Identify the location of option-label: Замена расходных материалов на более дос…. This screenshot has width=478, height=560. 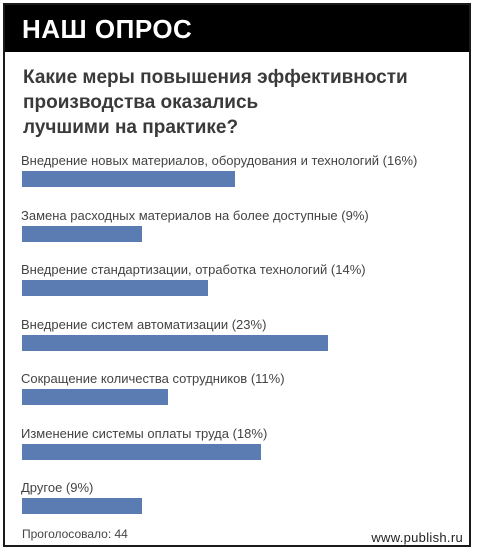
(195, 215).